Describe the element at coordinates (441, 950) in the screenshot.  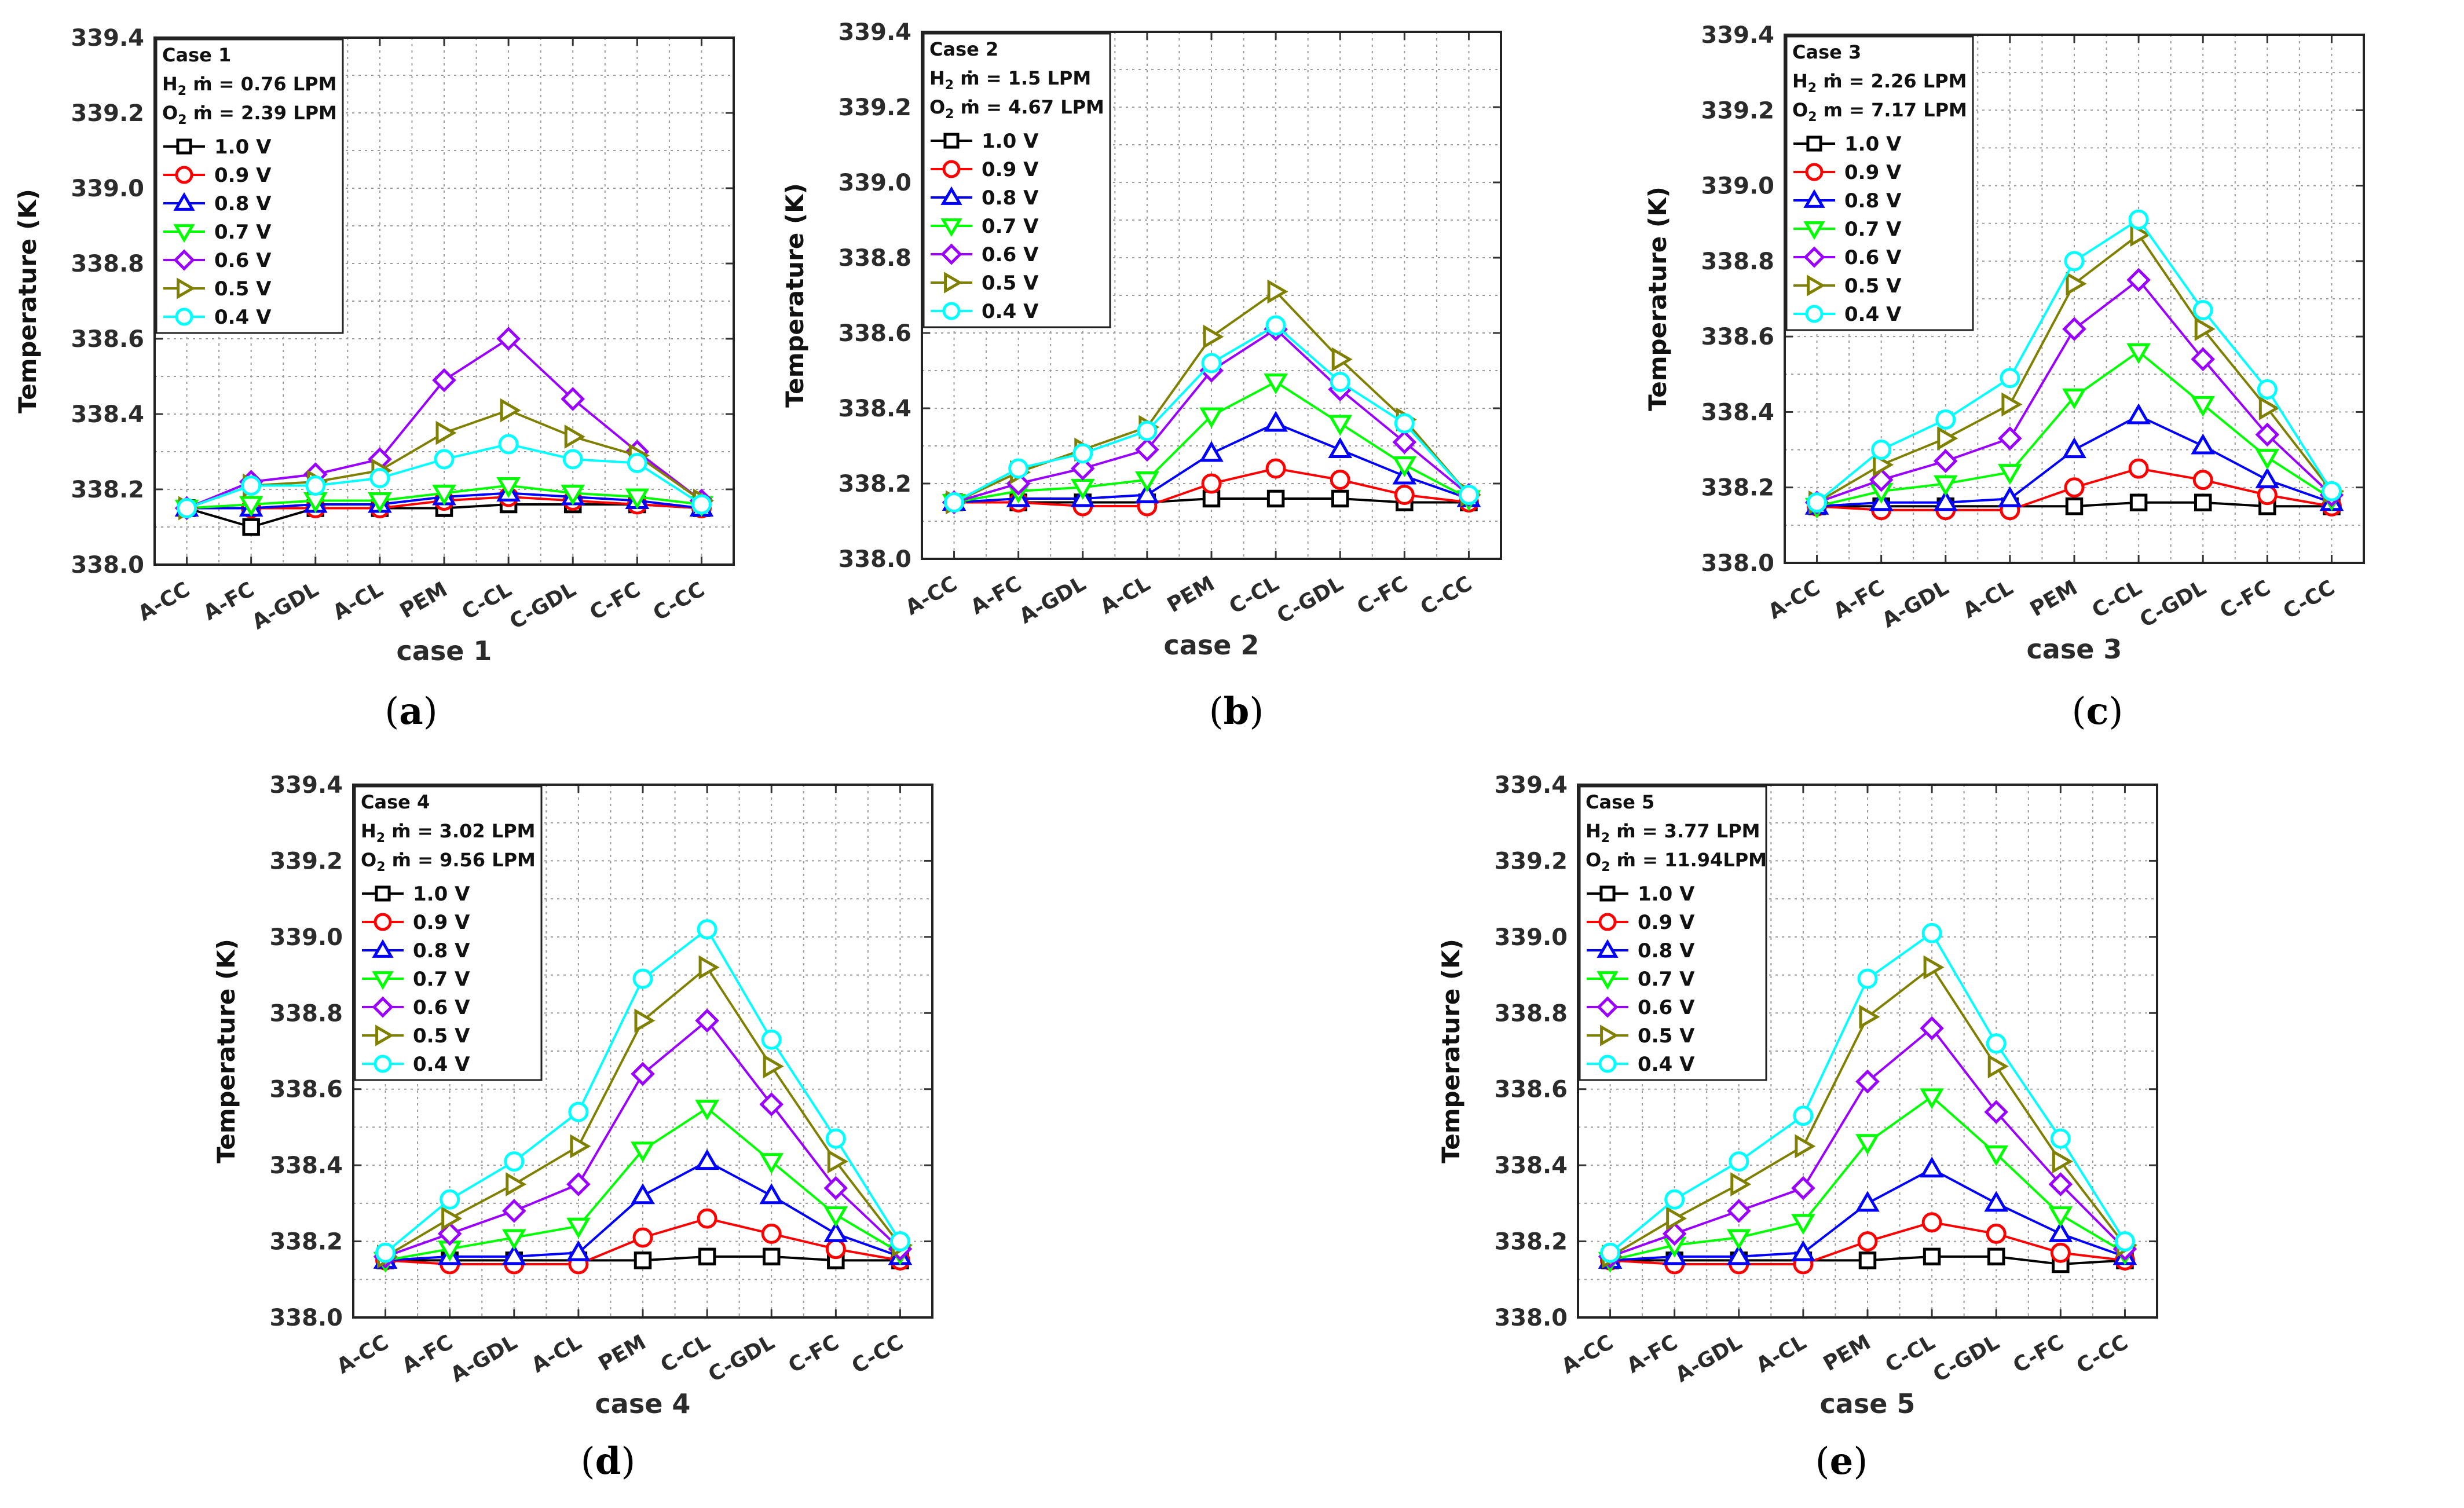
I see `legend-label: 0.8 V` at that location.